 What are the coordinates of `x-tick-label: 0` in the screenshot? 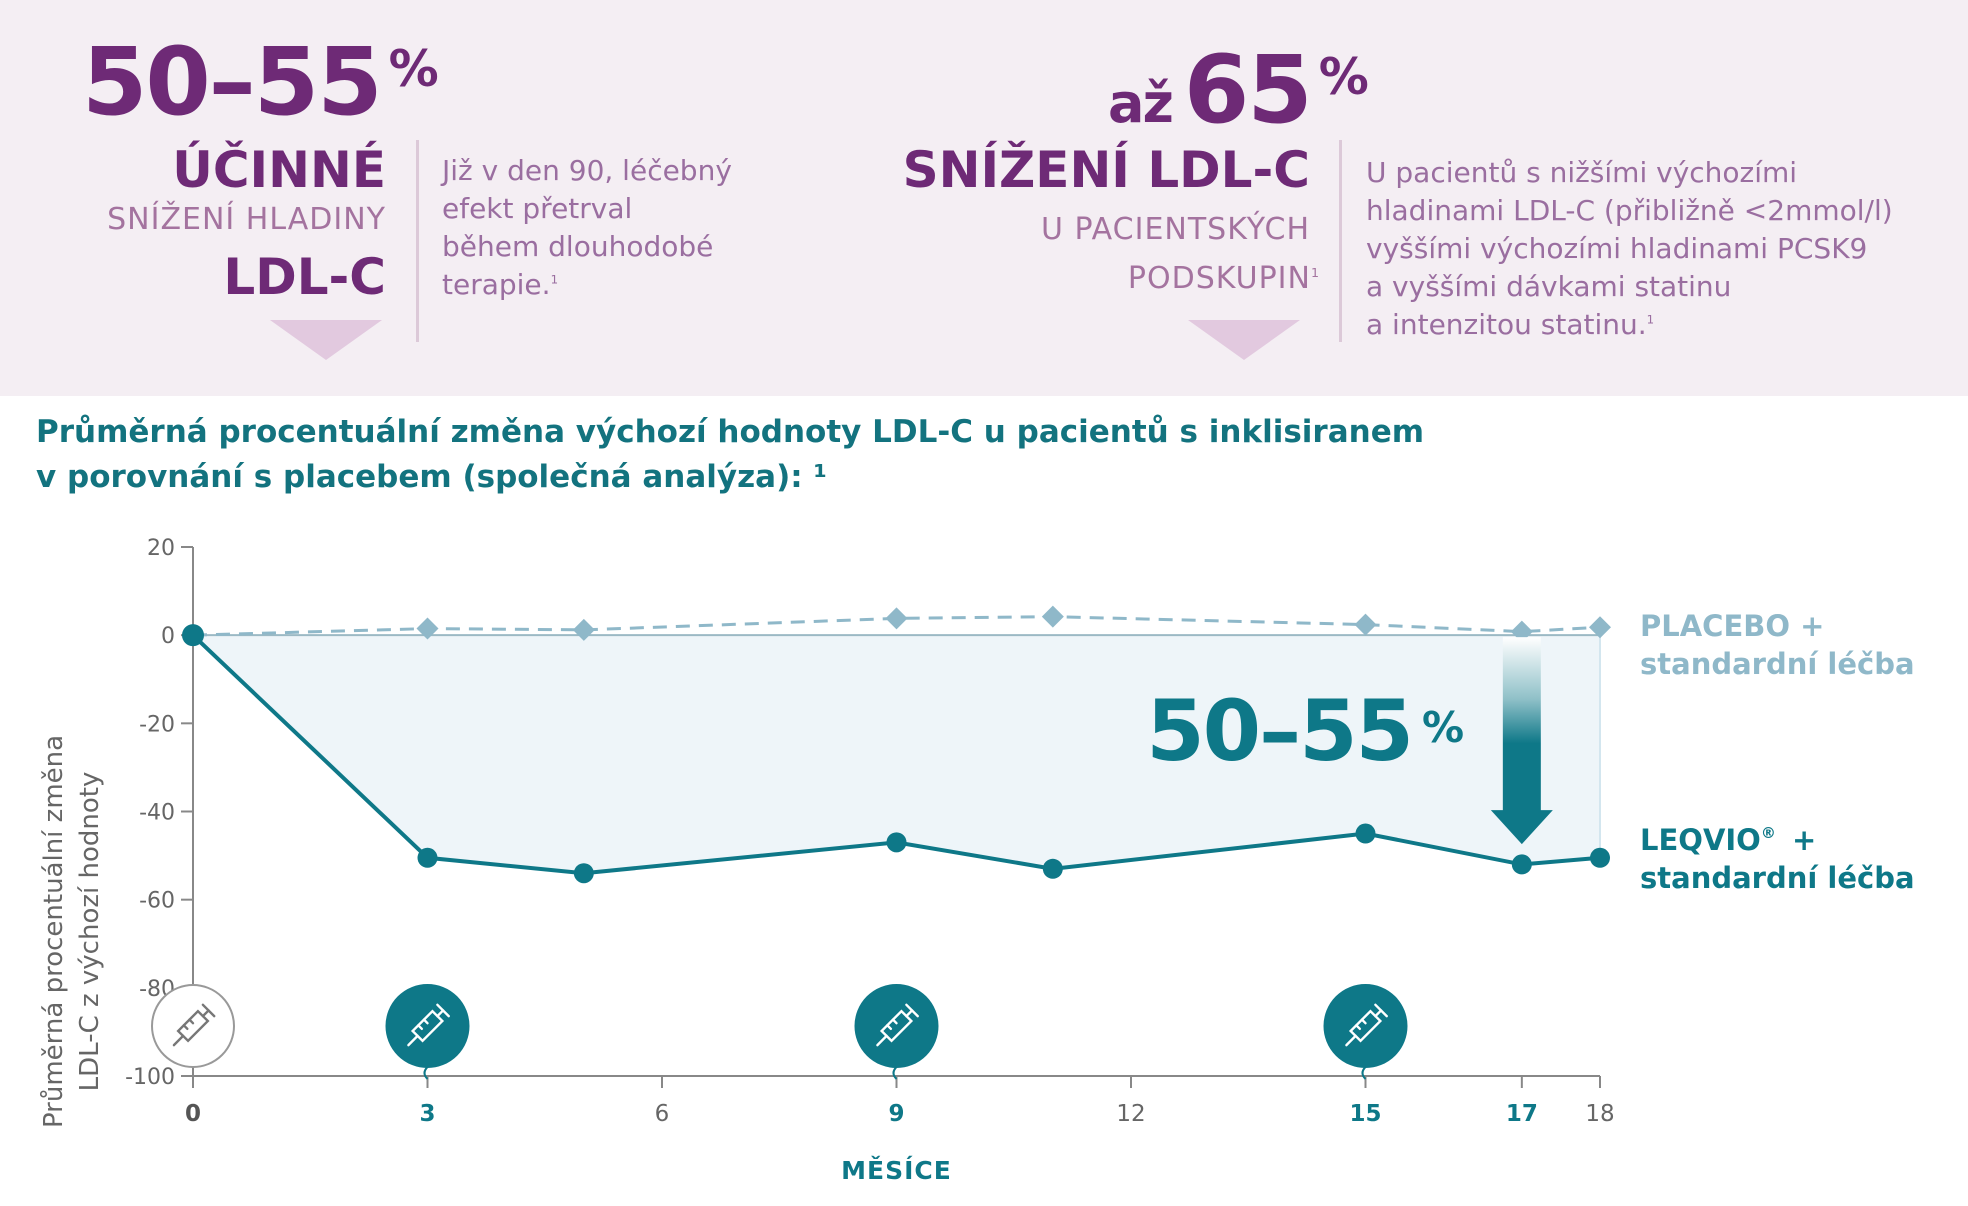 It's located at (193, 1114).